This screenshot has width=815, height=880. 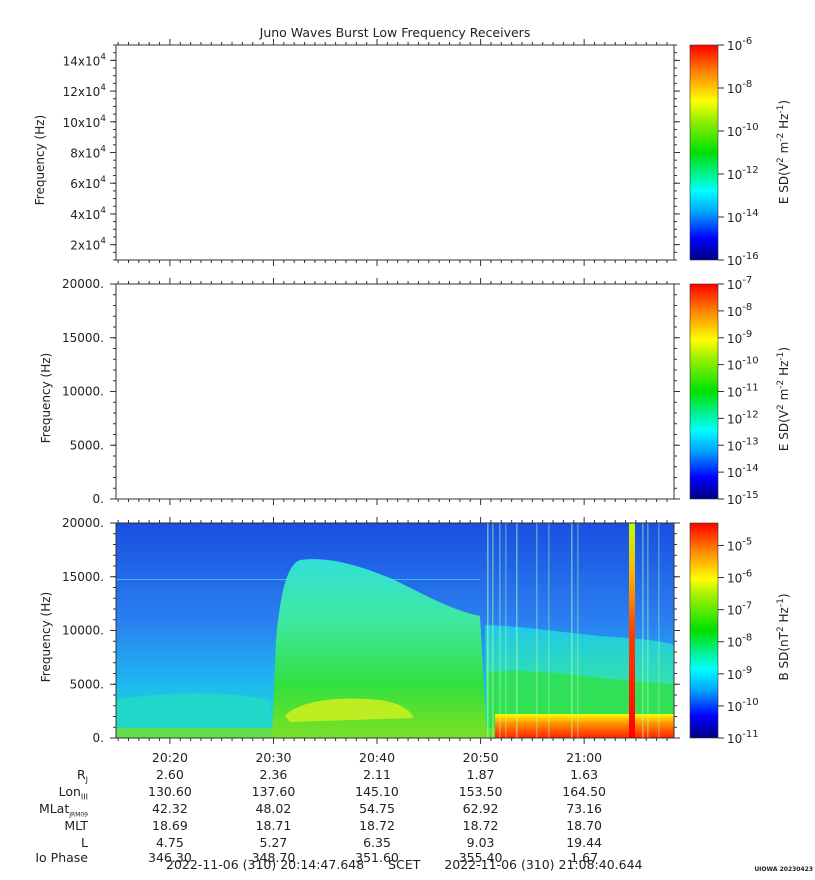 I want to click on y-tick-label: 10x104, so click(x=85, y=122).